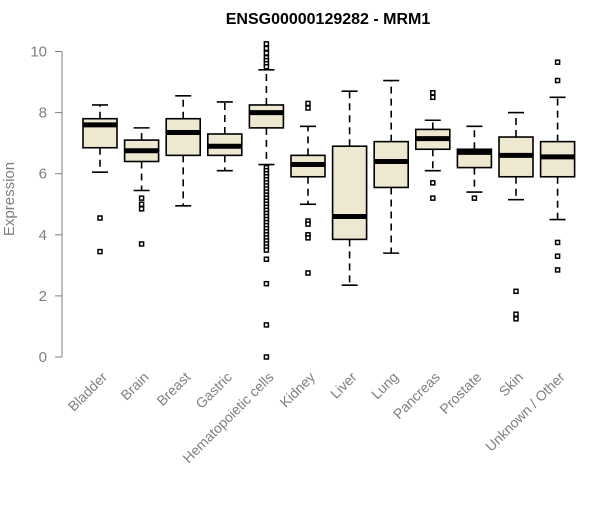 The height and width of the screenshot is (505, 600). Describe the element at coordinates (88, 392) in the screenshot. I see `x-tick-label: Bladder` at that location.